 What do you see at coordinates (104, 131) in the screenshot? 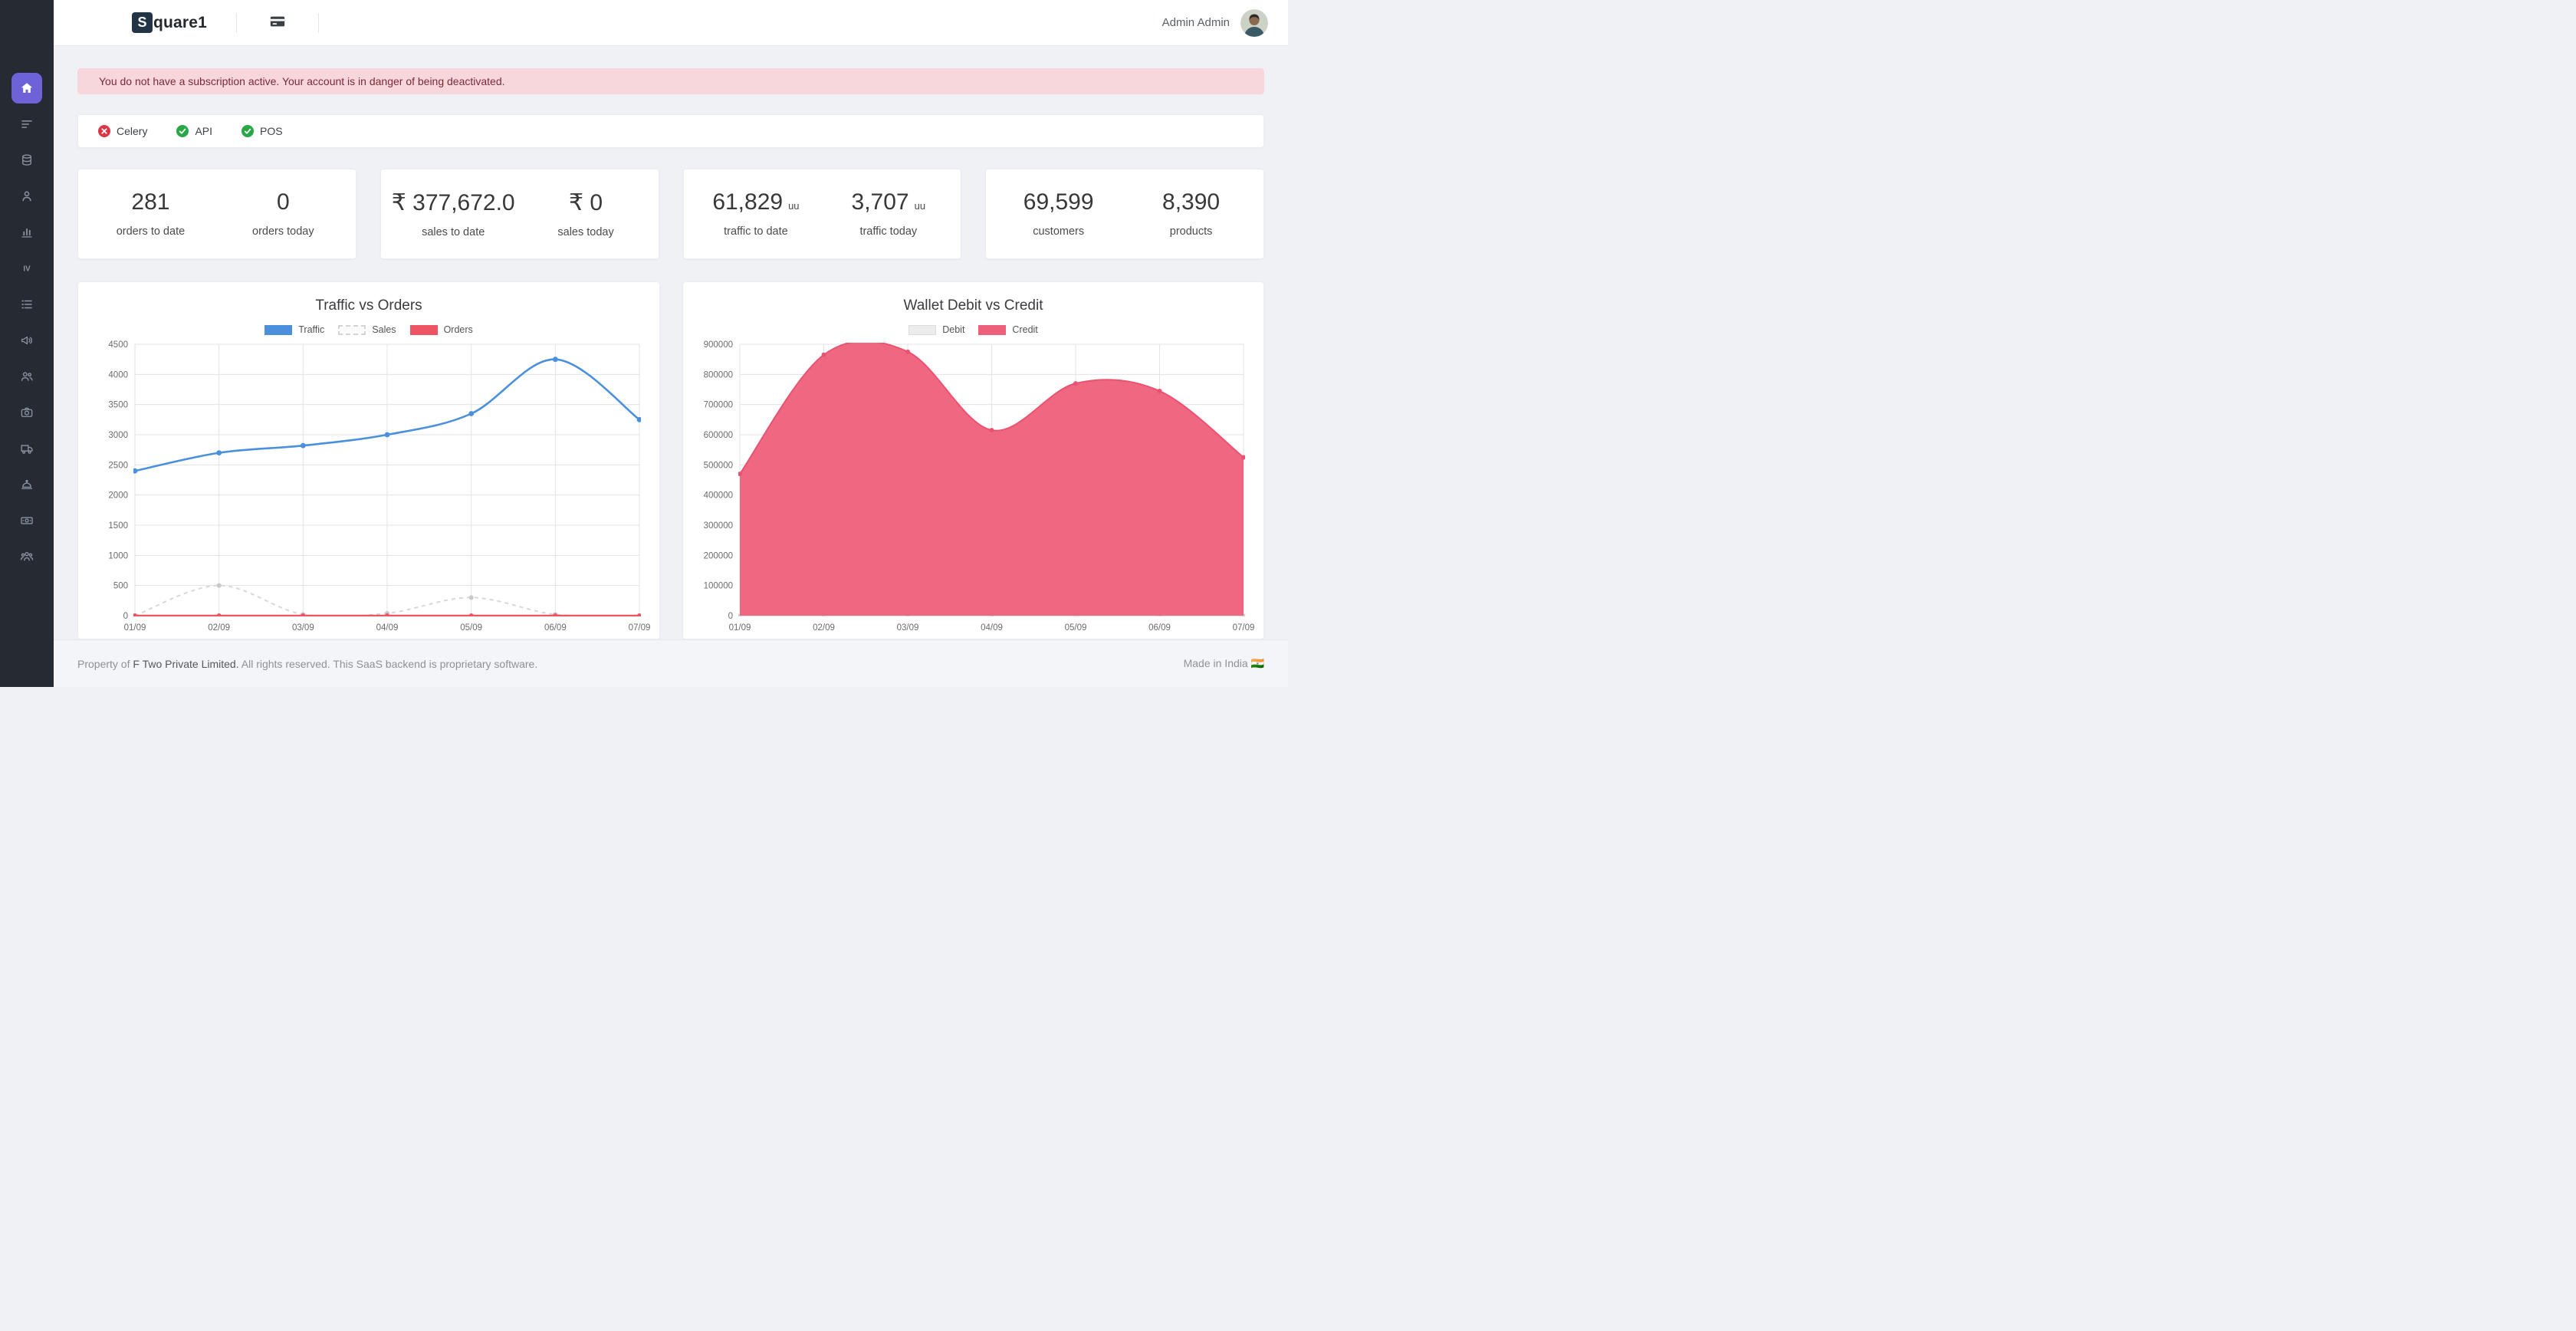
I see `status-error-icon` at bounding box center [104, 131].